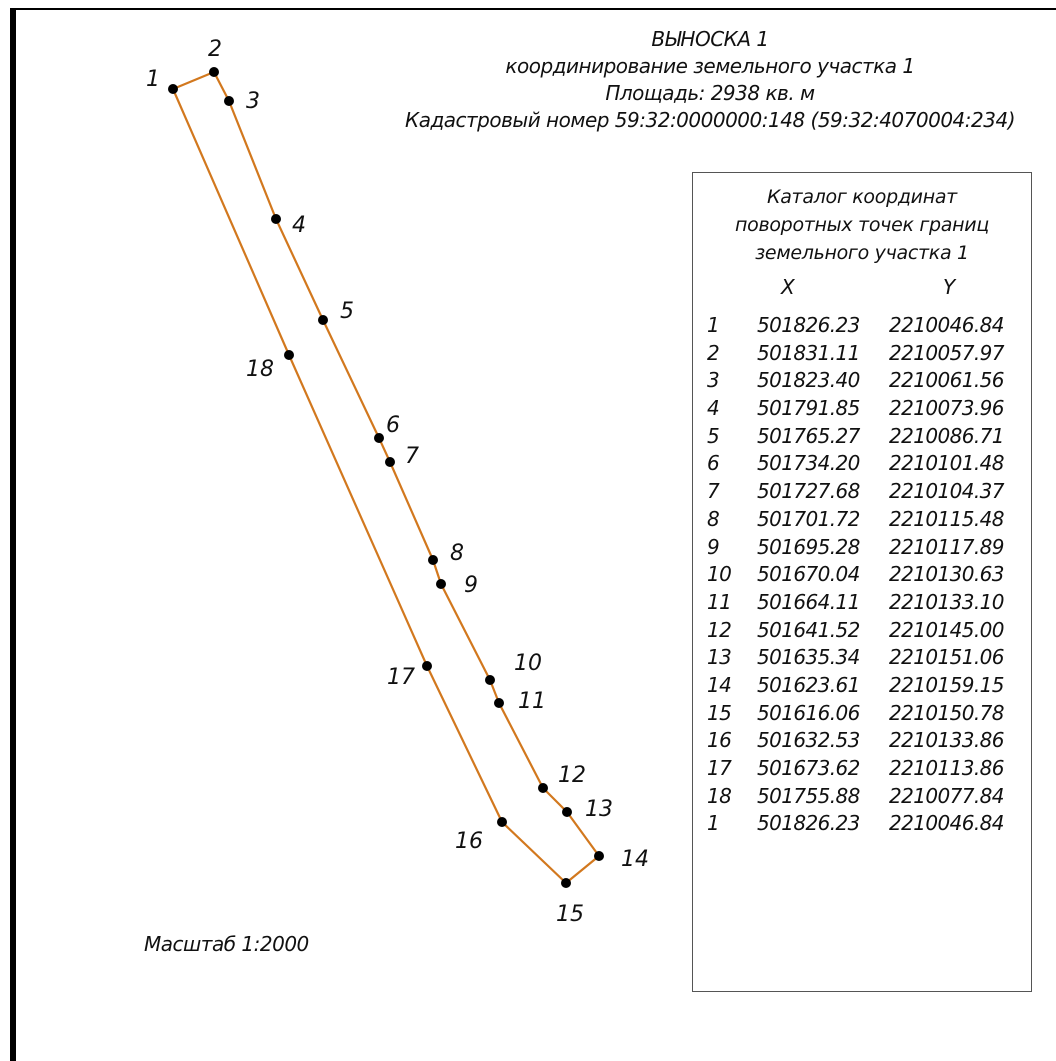  Describe the element at coordinates (471, 585) in the screenshot. I see `point-label-9: 9` at that location.